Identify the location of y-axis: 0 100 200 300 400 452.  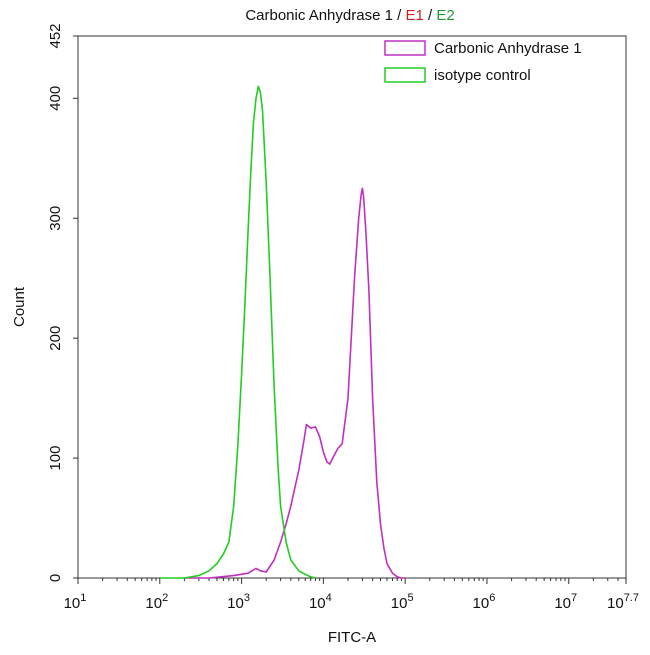
(62, 302).